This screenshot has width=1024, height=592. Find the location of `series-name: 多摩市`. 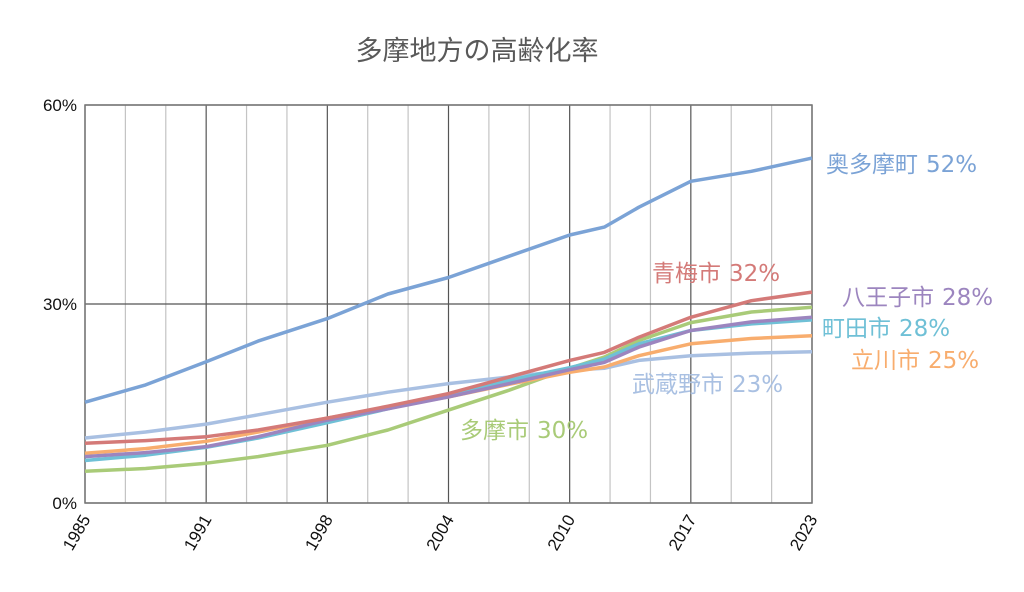

series-name: 多摩市 is located at coordinates (494, 431).